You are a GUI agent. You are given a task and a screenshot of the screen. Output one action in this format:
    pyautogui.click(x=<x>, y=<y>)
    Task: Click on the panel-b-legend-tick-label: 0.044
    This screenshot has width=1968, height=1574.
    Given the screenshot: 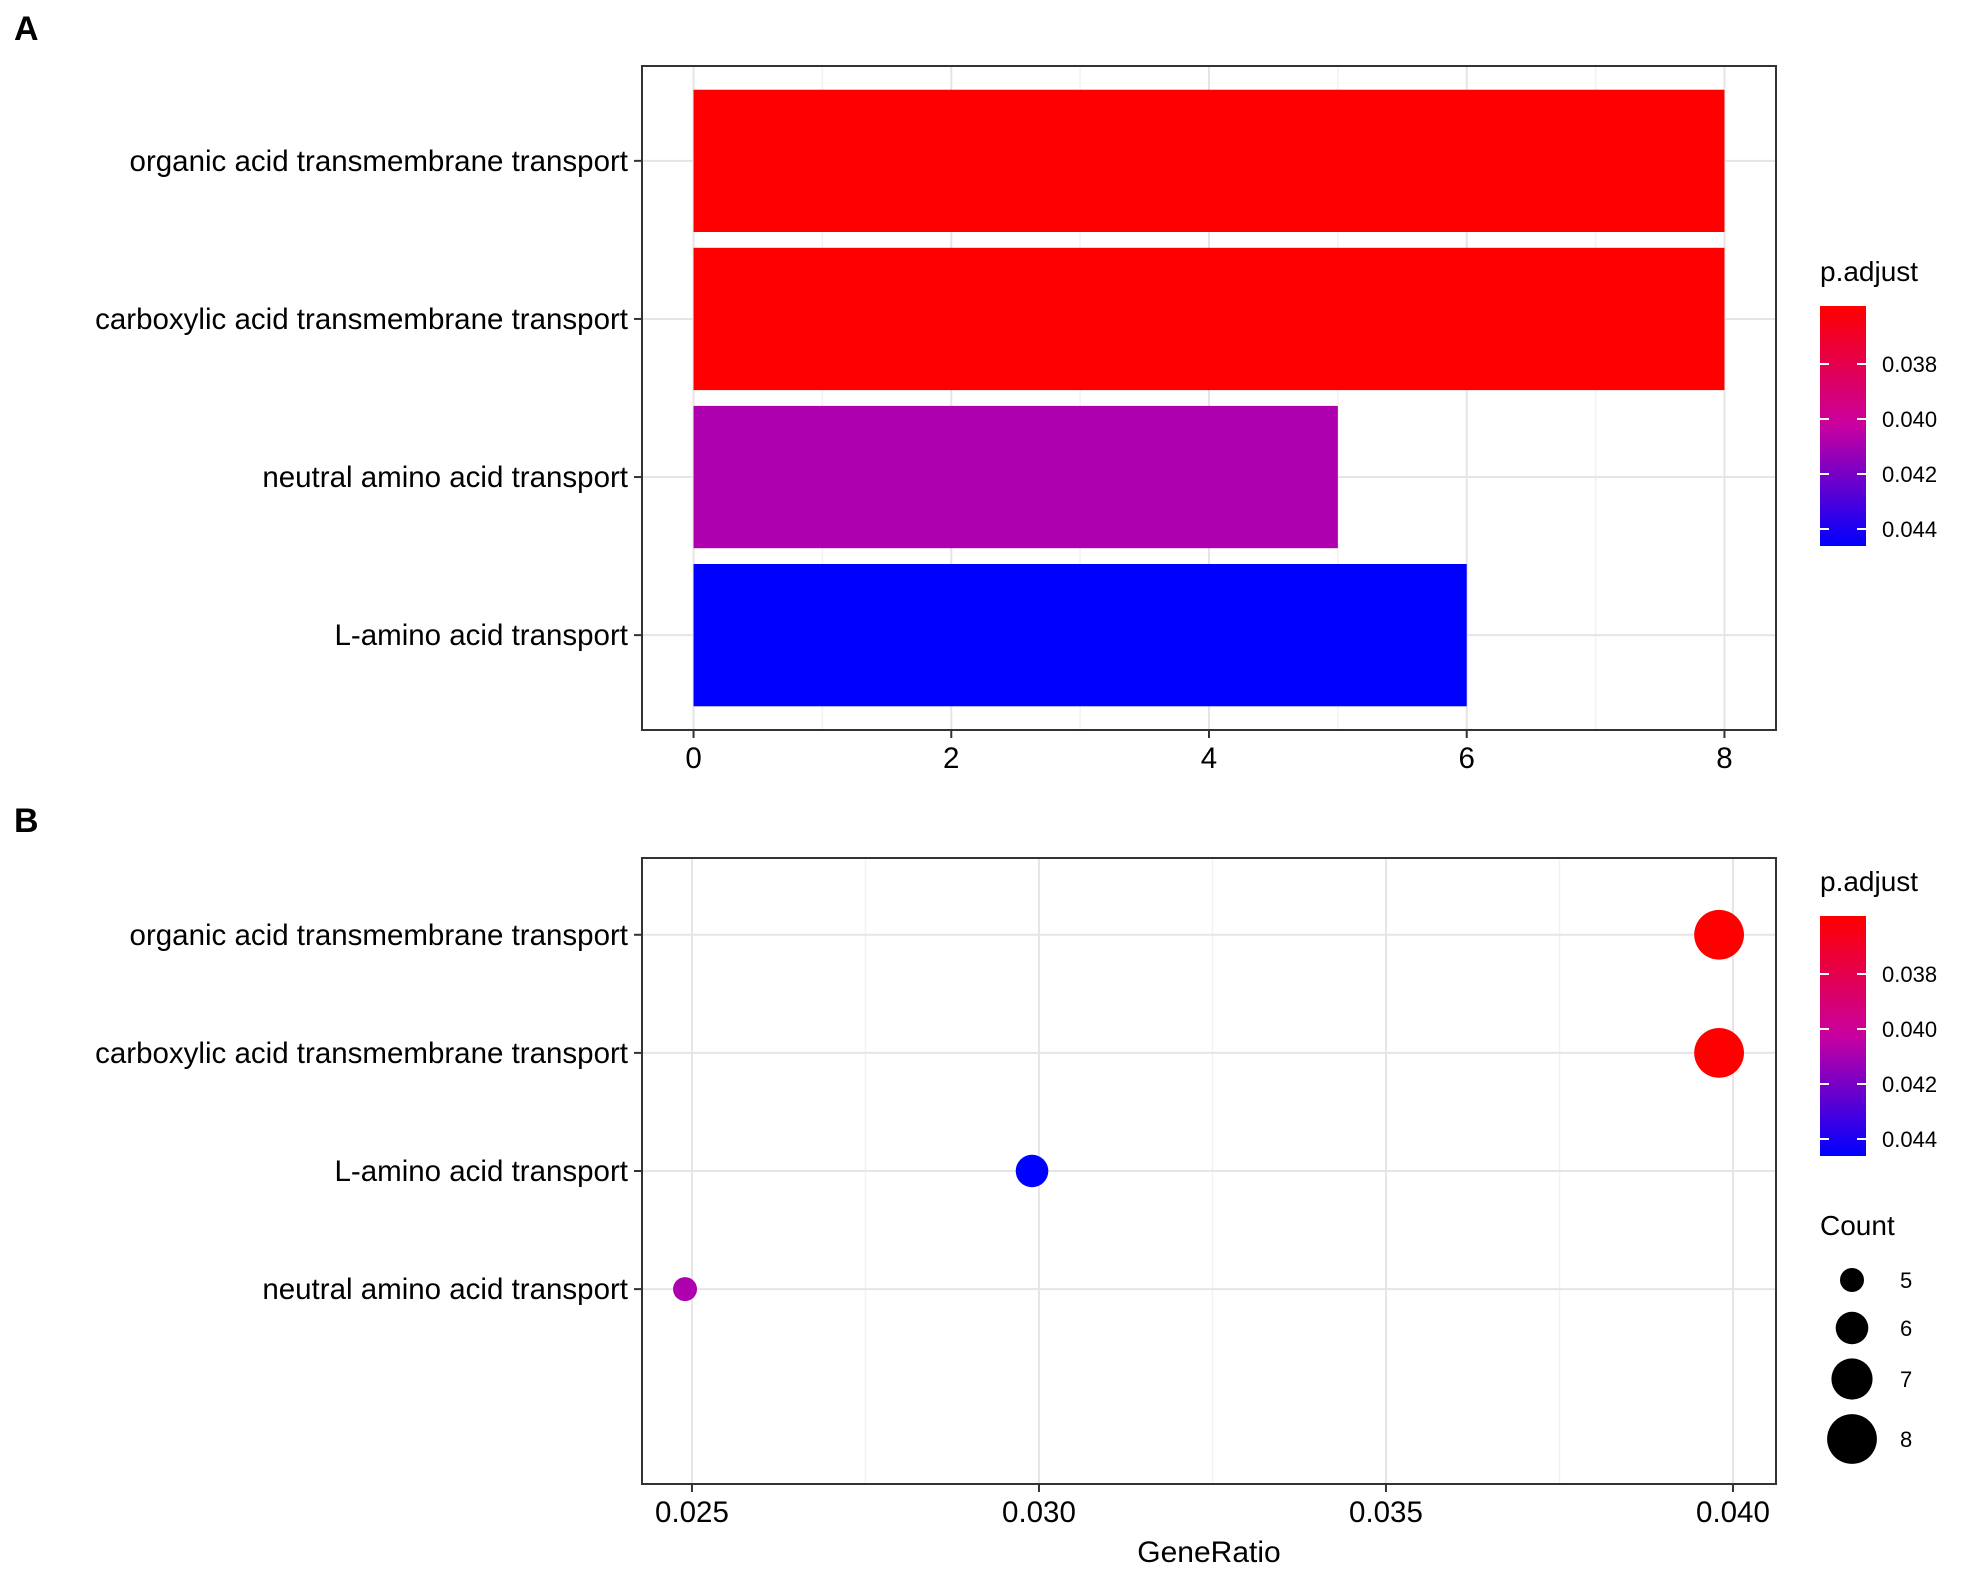 What is the action you would take?
    pyautogui.click(x=1909, y=1139)
    